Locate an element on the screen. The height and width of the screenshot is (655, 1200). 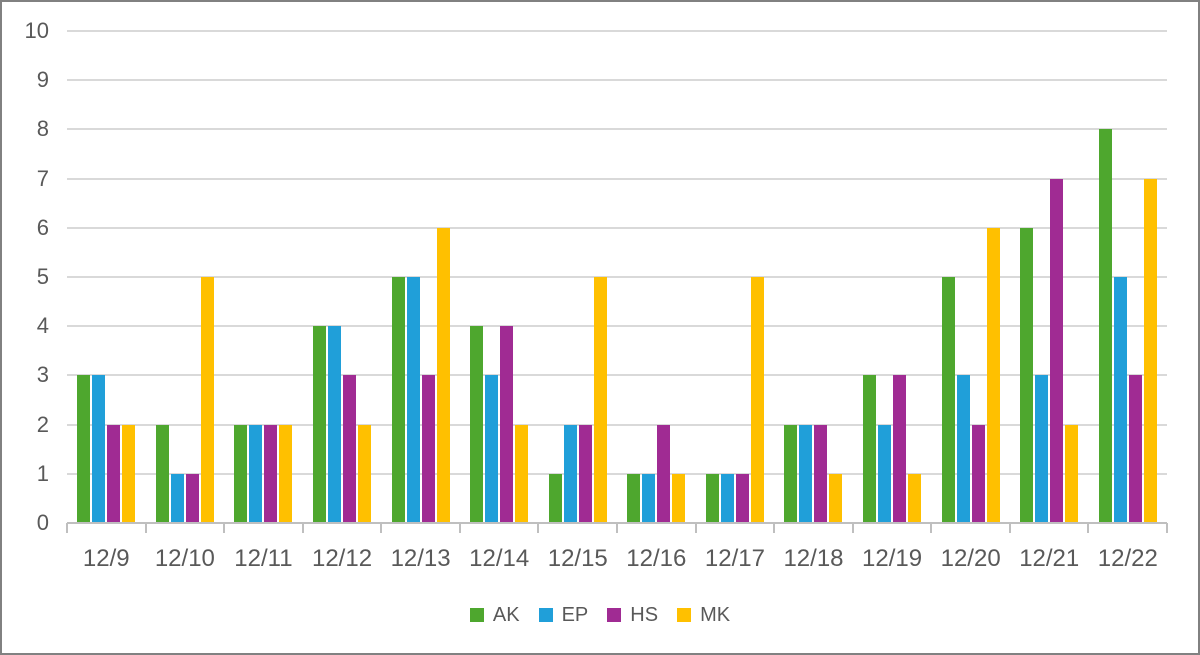
y-tick-label: 6 is located at coordinates (42, 227).